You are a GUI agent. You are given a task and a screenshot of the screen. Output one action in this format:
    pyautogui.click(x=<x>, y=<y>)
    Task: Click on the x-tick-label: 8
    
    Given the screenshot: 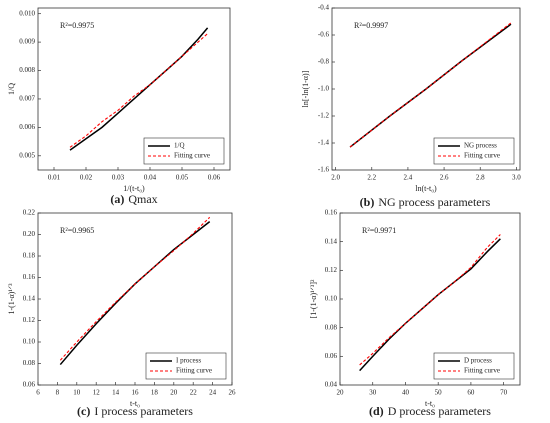 What is the action you would take?
    pyautogui.click(x=58, y=393)
    